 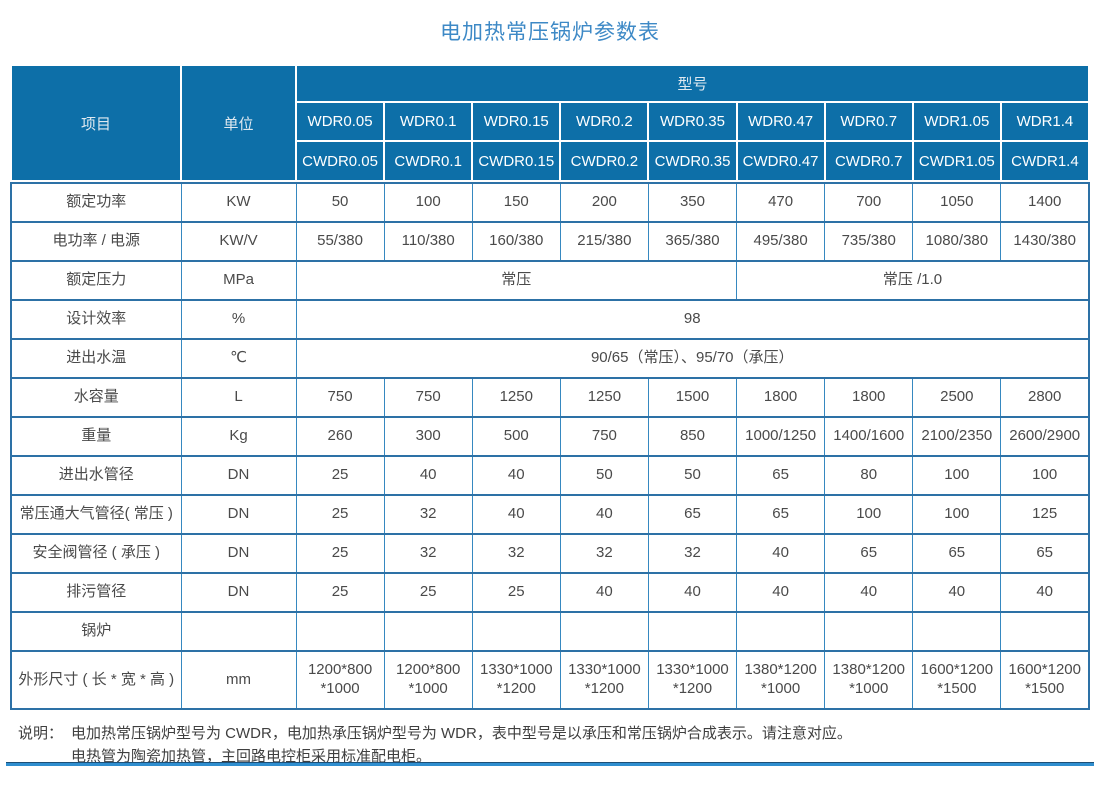 What do you see at coordinates (96, 631) in the screenshot?
I see `row-label: 锅炉` at bounding box center [96, 631].